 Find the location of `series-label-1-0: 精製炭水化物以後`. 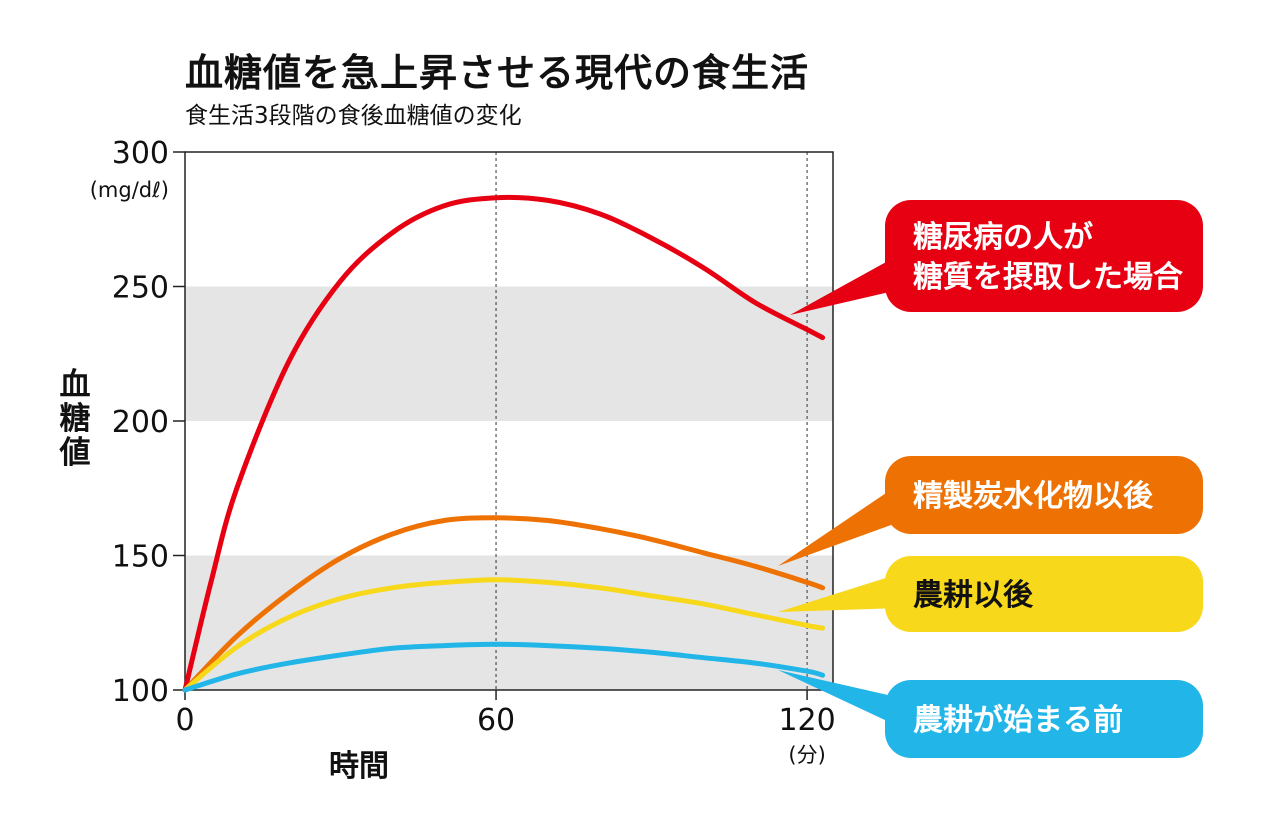

series-label-1-0: 精製炭水化物以後 is located at coordinates (1033, 496).